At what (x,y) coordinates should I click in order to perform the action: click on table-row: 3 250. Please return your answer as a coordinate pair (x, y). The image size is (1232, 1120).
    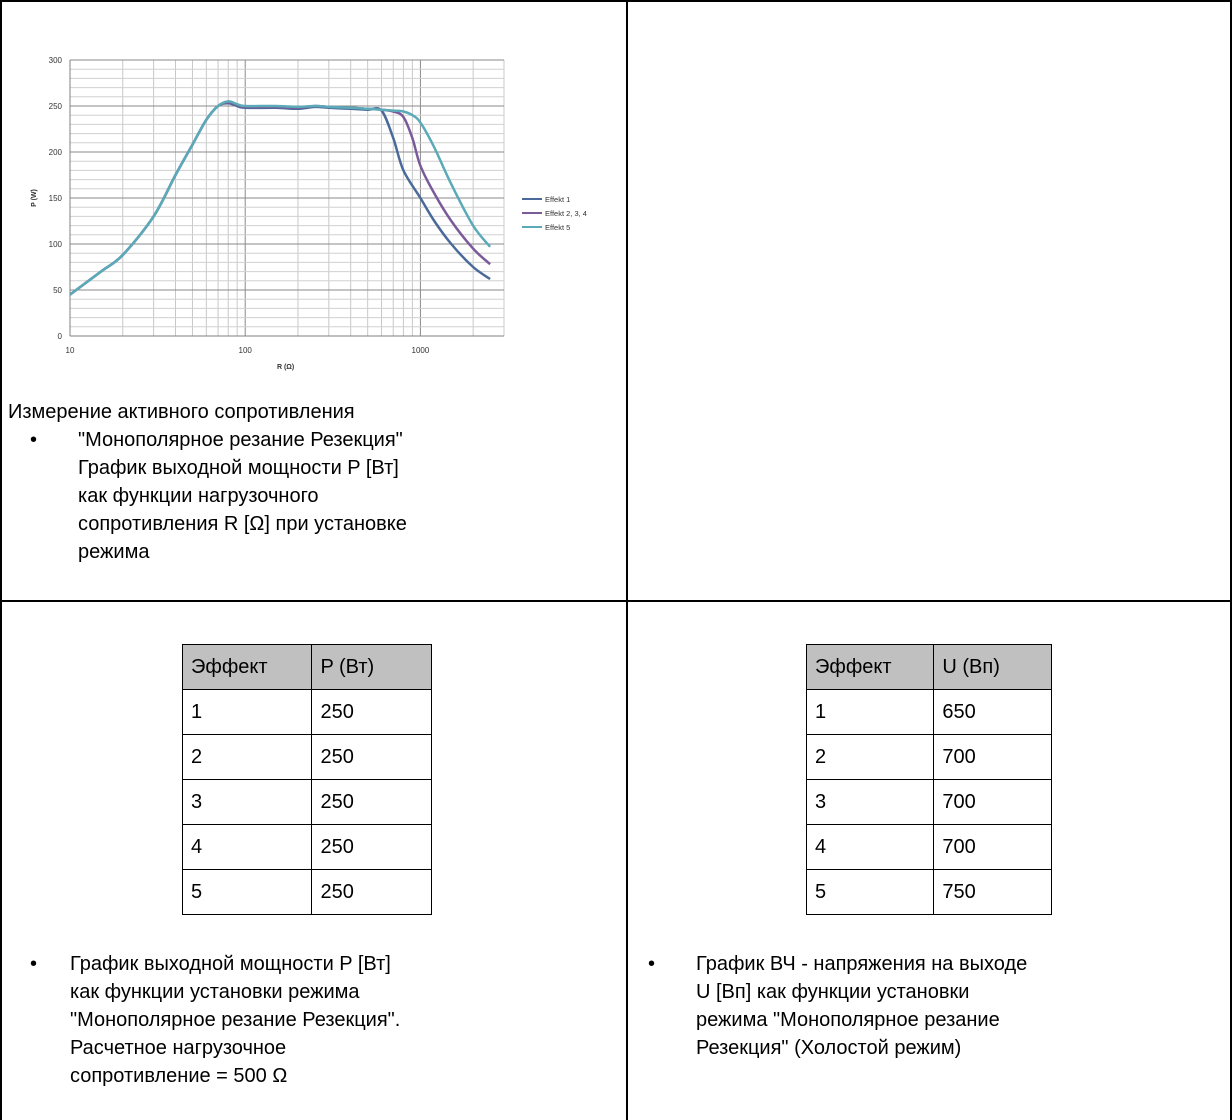
    Looking at the image, I should click on (306, 802).